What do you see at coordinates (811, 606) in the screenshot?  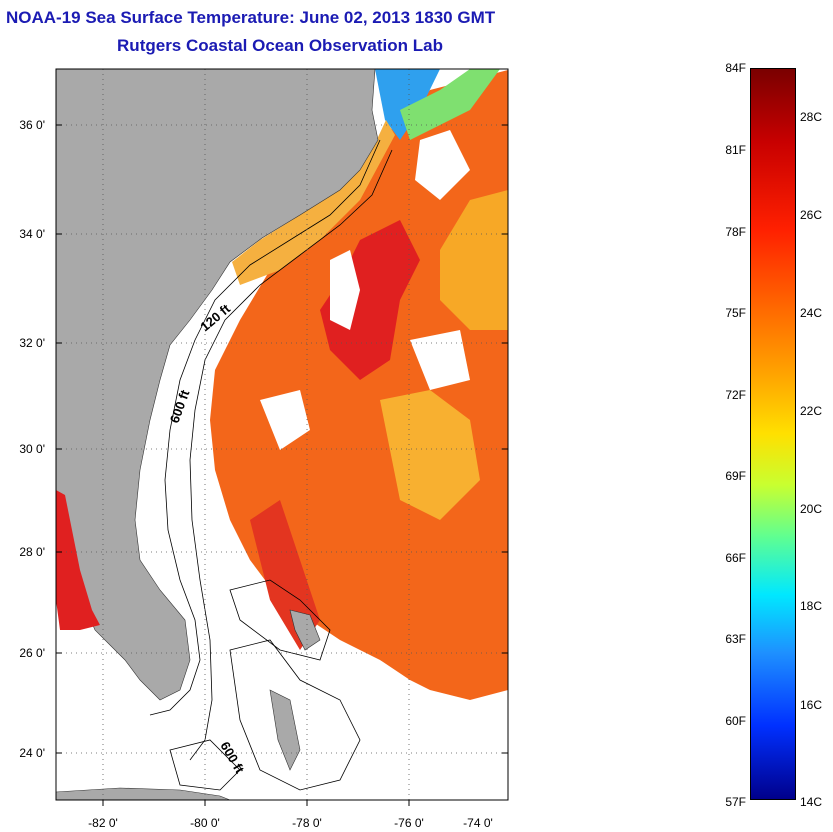 I see `colorbar-c-18: 18C` at bounding box center [811, 606].